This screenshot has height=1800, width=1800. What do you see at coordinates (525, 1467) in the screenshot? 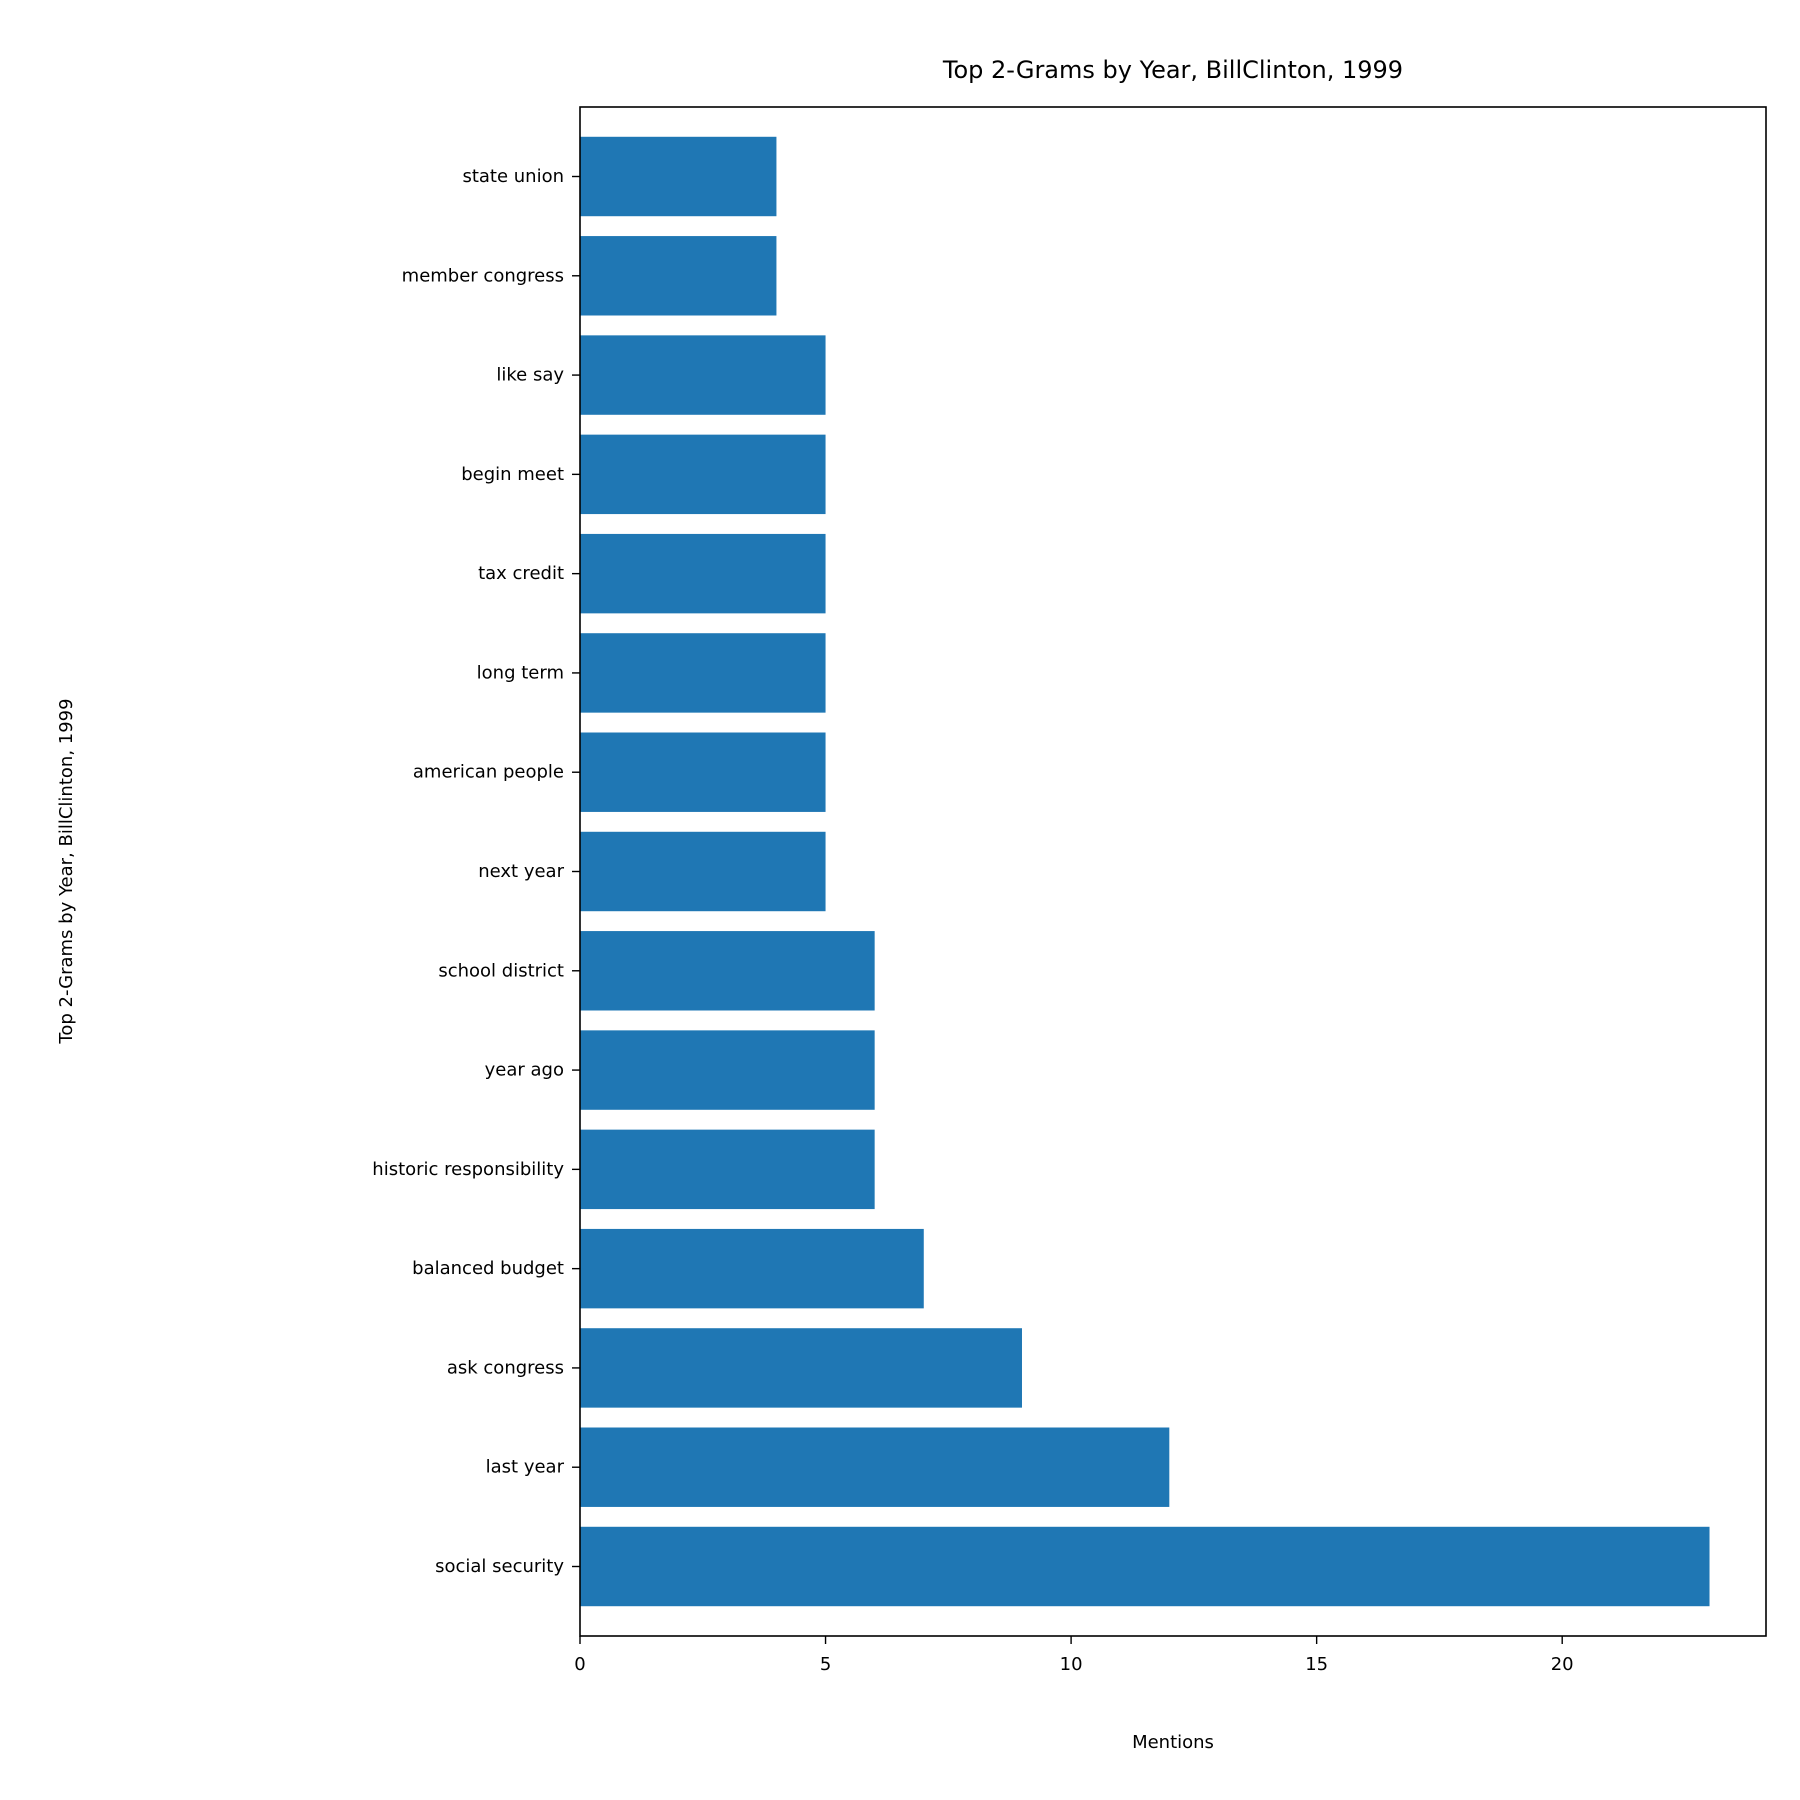
I see `y-tick-label: last year` at bounding box center [525, 1467].